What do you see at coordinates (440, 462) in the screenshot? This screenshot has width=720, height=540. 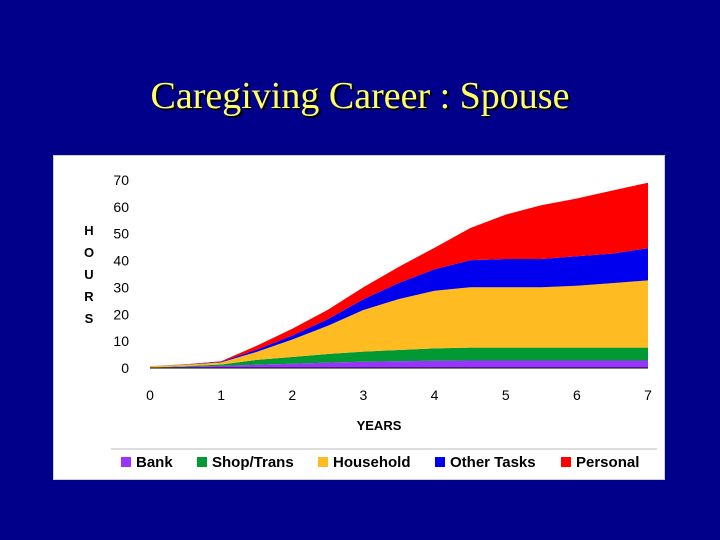 I see `legend-swatch-other-tasks` at bounding box center [440, 462].